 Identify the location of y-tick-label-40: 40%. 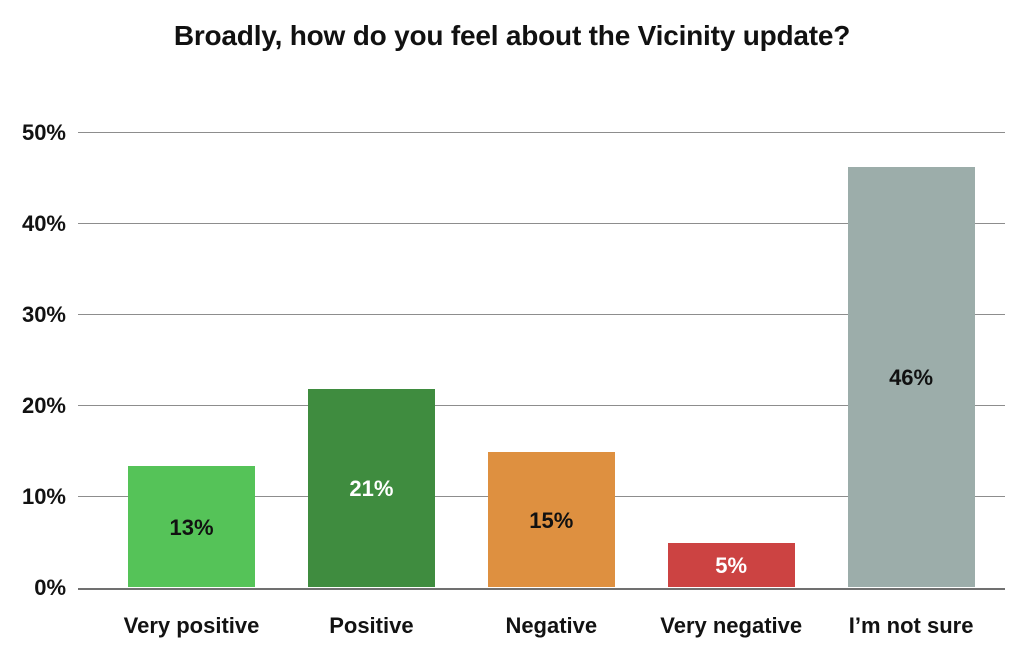
(43, 223).